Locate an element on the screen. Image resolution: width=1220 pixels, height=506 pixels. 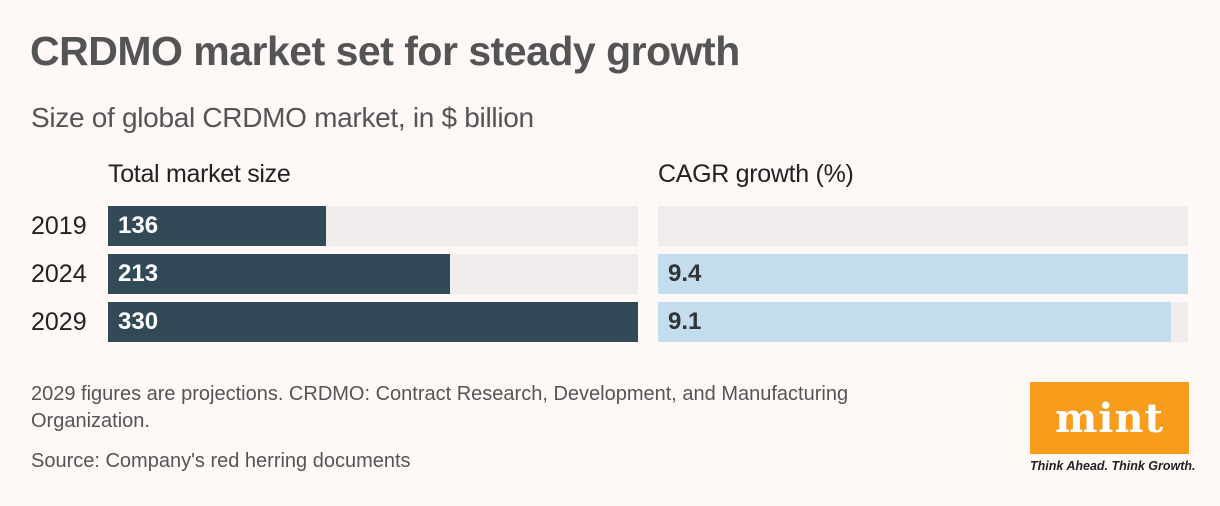
bar-value-label: 9.4 is located at coordinates (685, 273).